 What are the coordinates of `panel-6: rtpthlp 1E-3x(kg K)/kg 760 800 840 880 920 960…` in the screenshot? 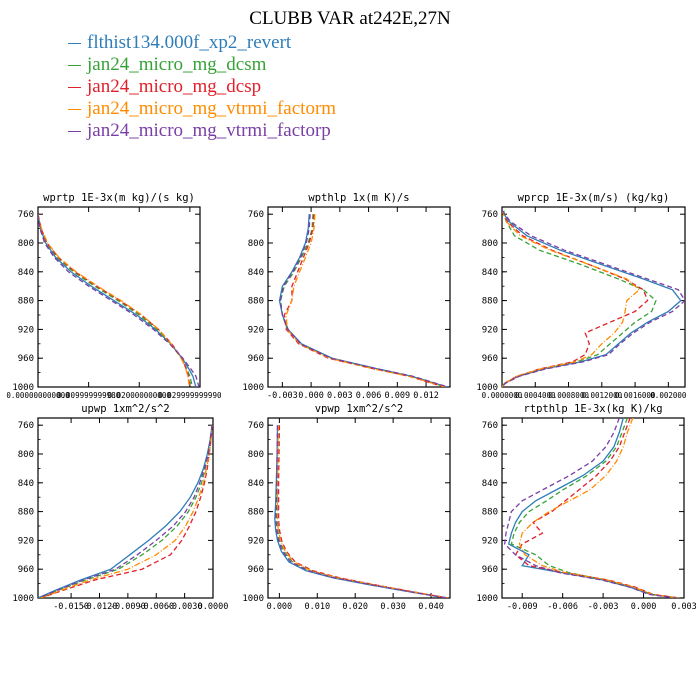 It's located at (586, 507).